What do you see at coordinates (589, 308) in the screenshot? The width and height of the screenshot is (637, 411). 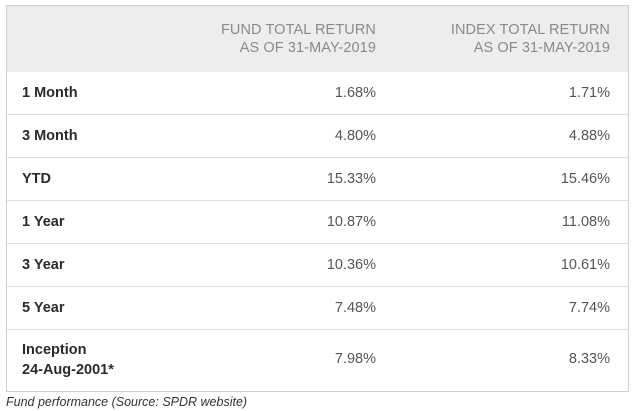 I see `index-return-cell: 7.74%` at bounding box center [589, 308].